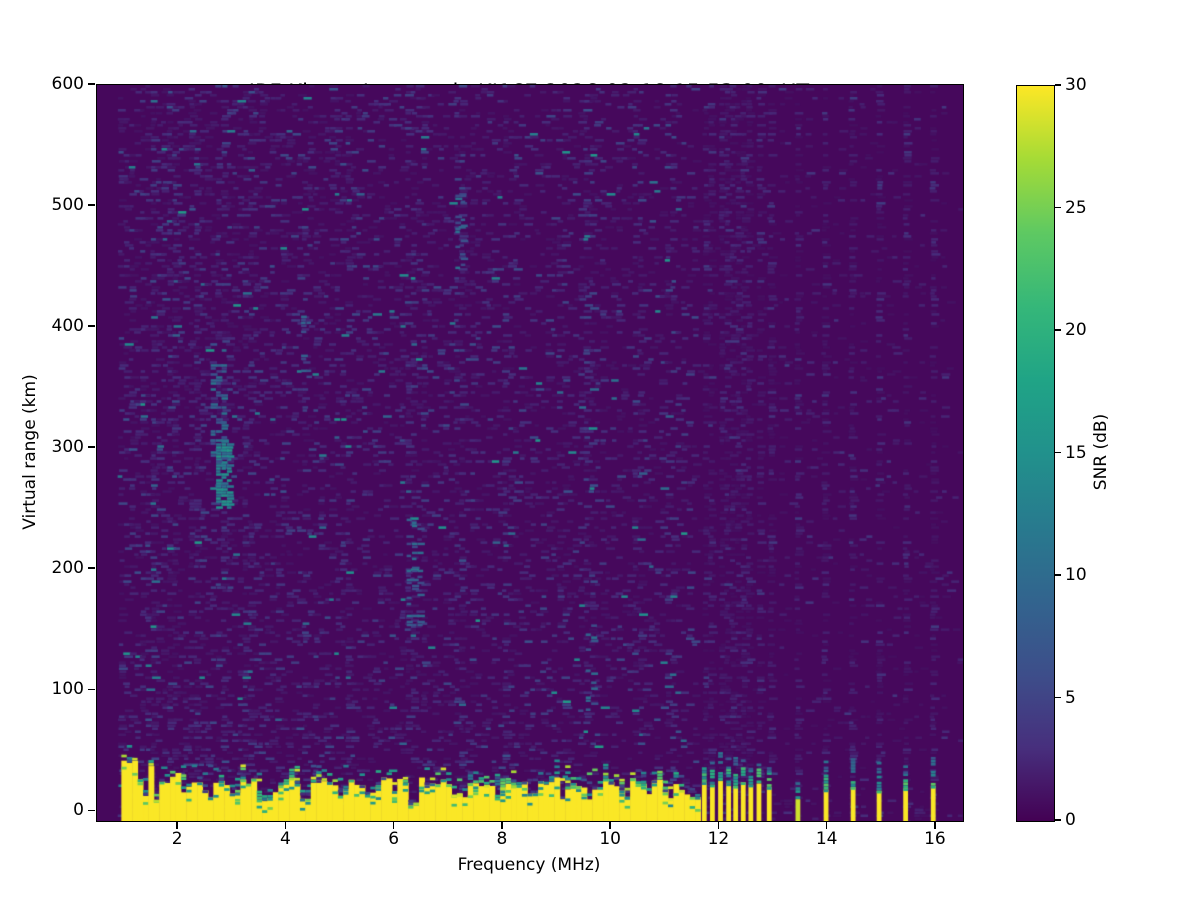 Image resolution: width=1200 pixels, height=900 pixels. Describe the element at coordinates (67, 326) in the screenshot. I see `y-tick-label: 400` at that location.